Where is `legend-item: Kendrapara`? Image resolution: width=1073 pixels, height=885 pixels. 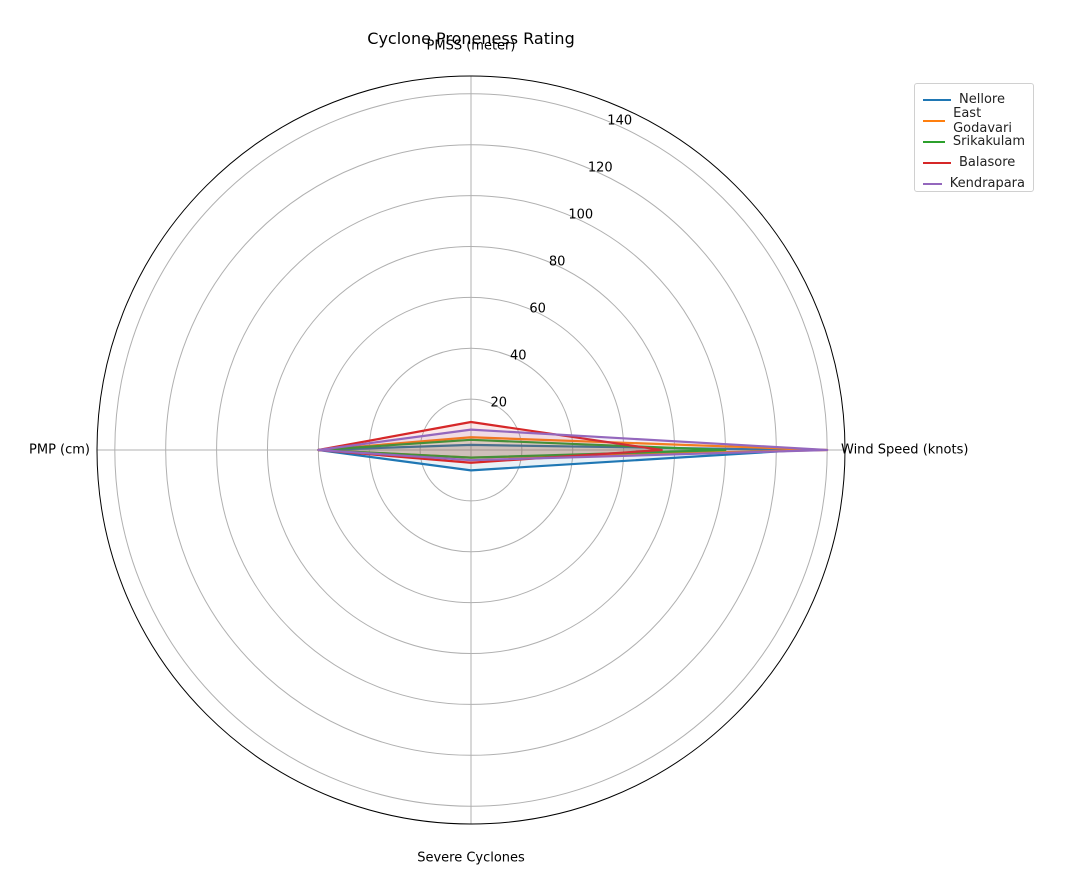
legend-item: Kendrapara is located at coordinates (974, 183).